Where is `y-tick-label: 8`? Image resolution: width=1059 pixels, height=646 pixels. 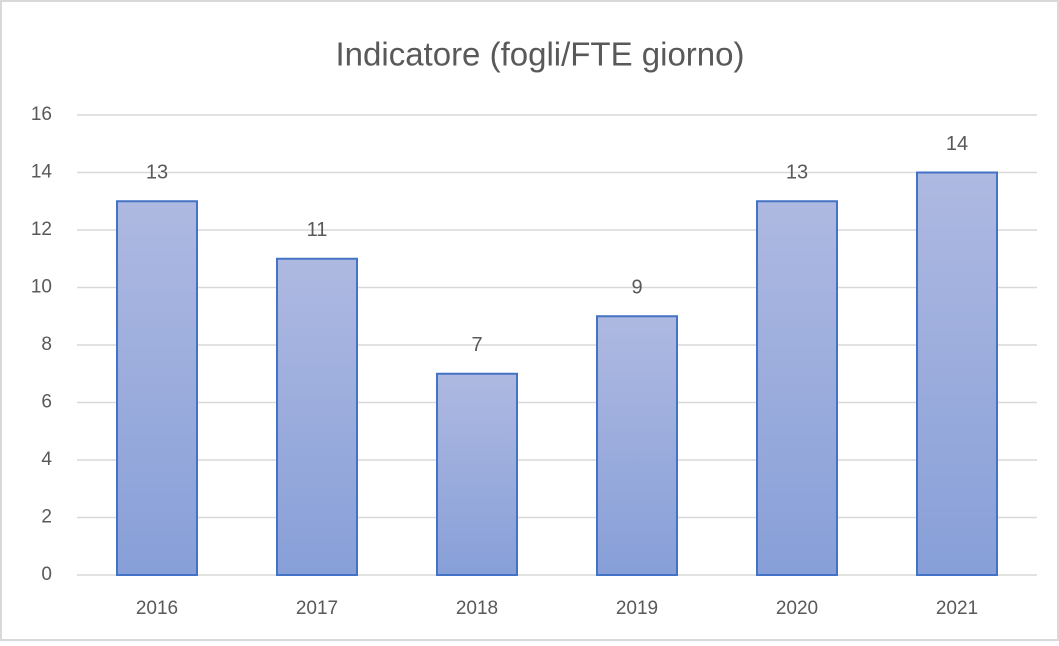 y-tick-label: 8 is located at coordinates (46, 344).